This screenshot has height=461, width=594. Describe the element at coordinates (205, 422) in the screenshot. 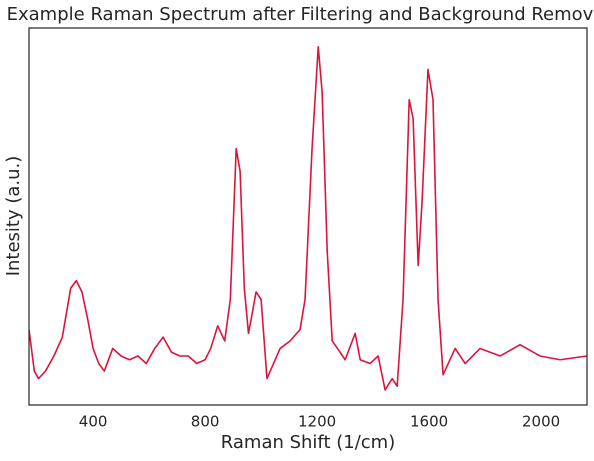

I see `x-tick-label: 800` at that location.